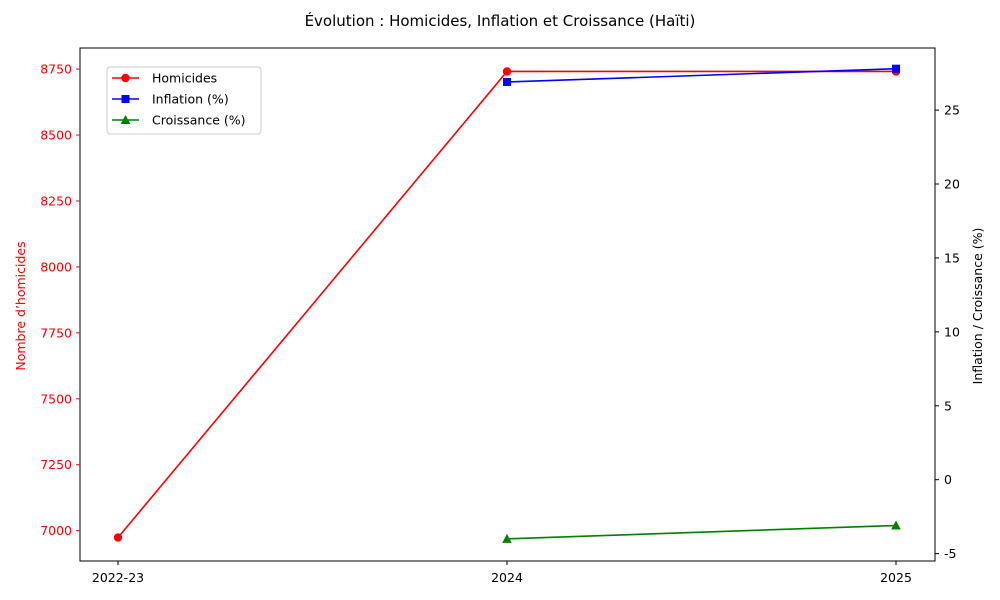 Image resolution: width=1000 pixels, height=600 pixels. What do you see at coordinates (950, 553) in the screenshot?
I see `right-tick-label: -5` at bounding box center [950, 553].